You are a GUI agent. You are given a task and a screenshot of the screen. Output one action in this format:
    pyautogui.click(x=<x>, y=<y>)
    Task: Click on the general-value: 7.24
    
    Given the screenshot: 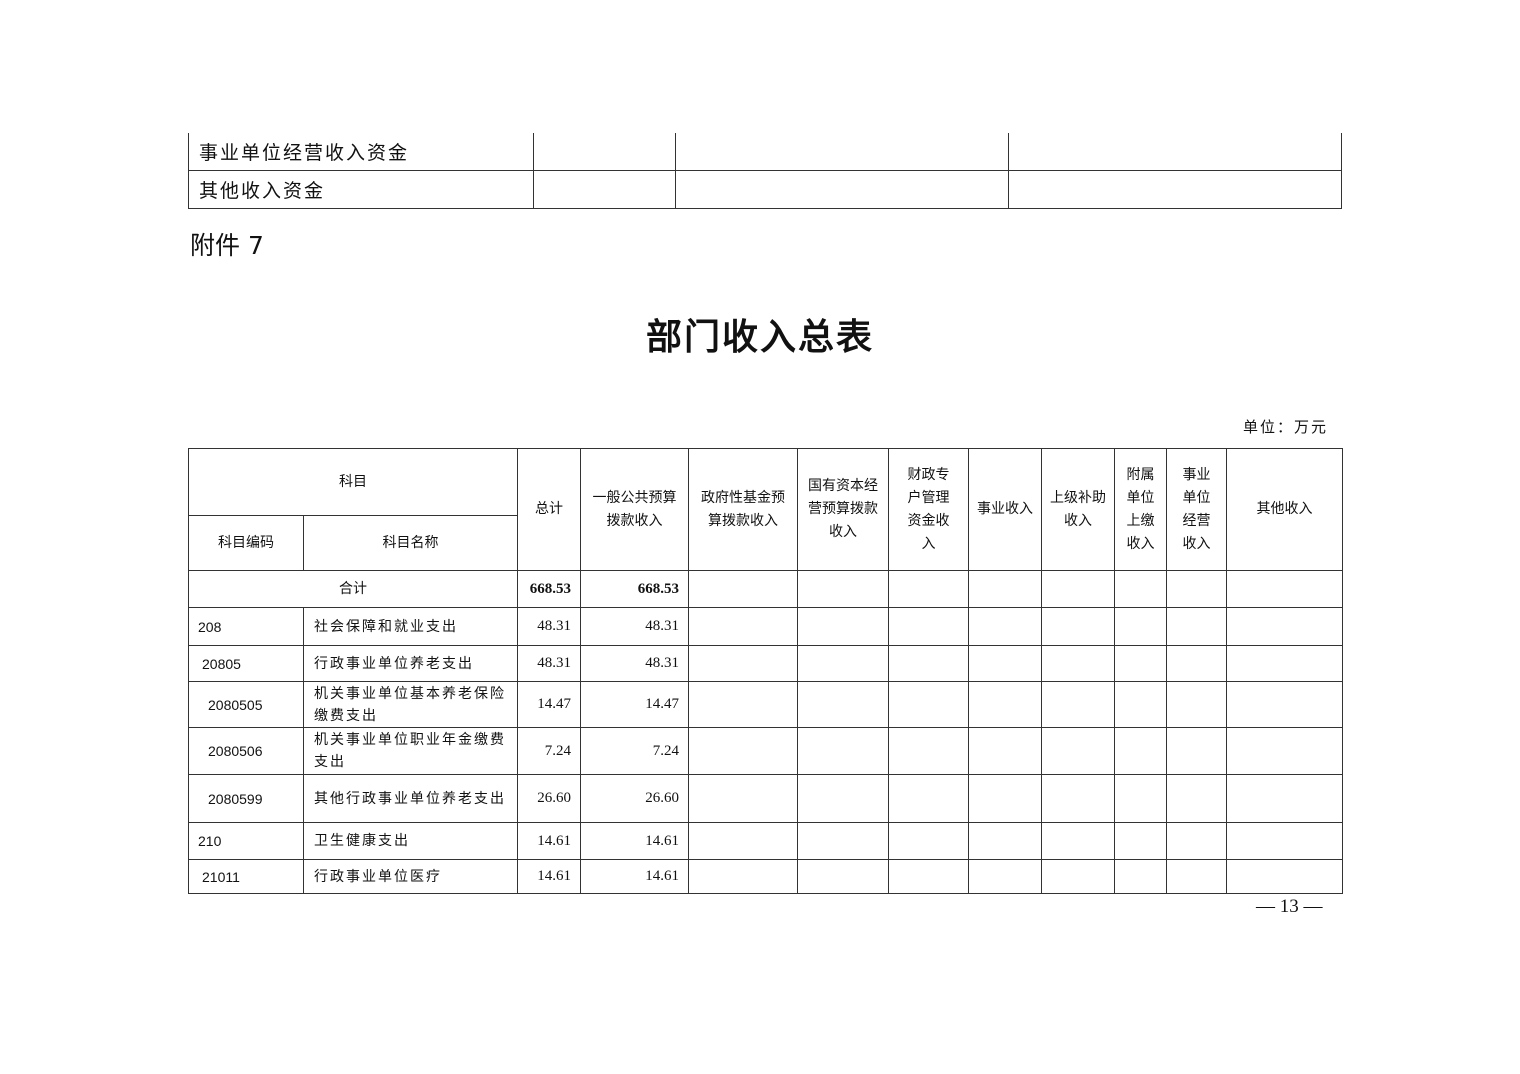 What is the action you would take?
    pyautogui.click(x=634, y=751)
    